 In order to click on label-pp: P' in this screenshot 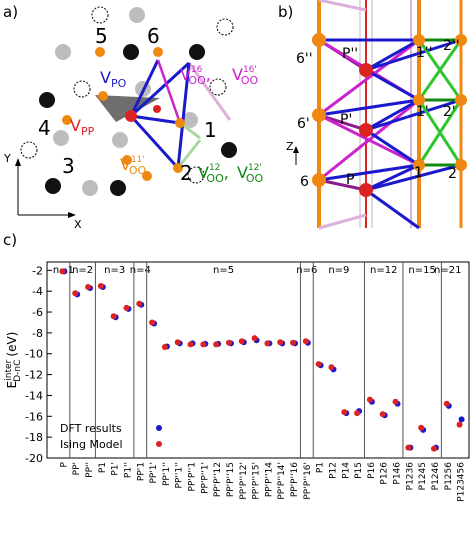, I will do `click(346, 120)`.